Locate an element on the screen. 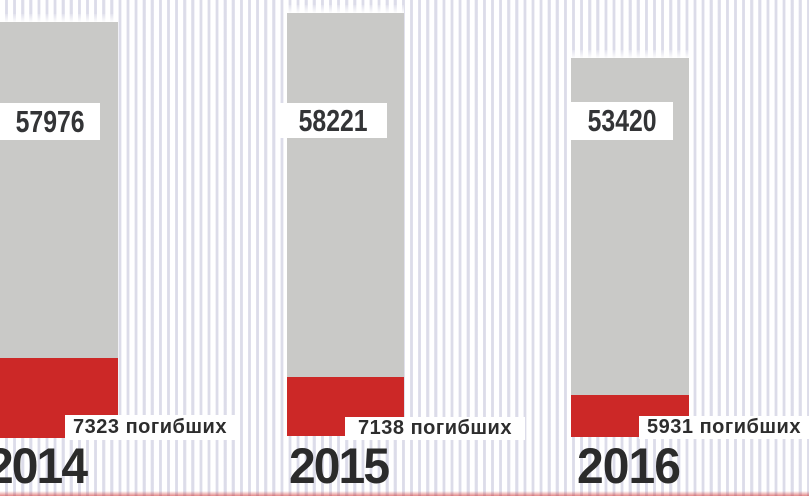  total-value-box-2015: 58221 is located at coordinates (333, 120).